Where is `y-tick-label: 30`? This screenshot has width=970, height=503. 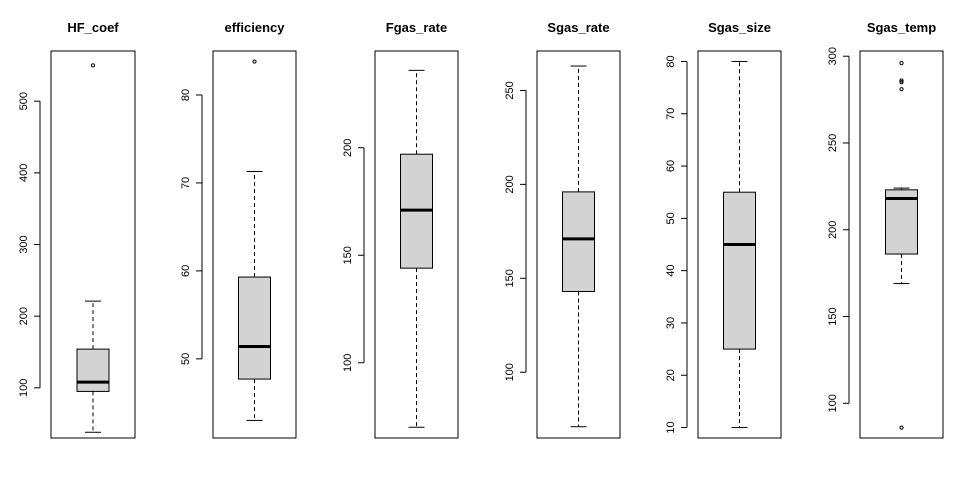
y-tick-label: 30 is located at coordinates (671, 323).